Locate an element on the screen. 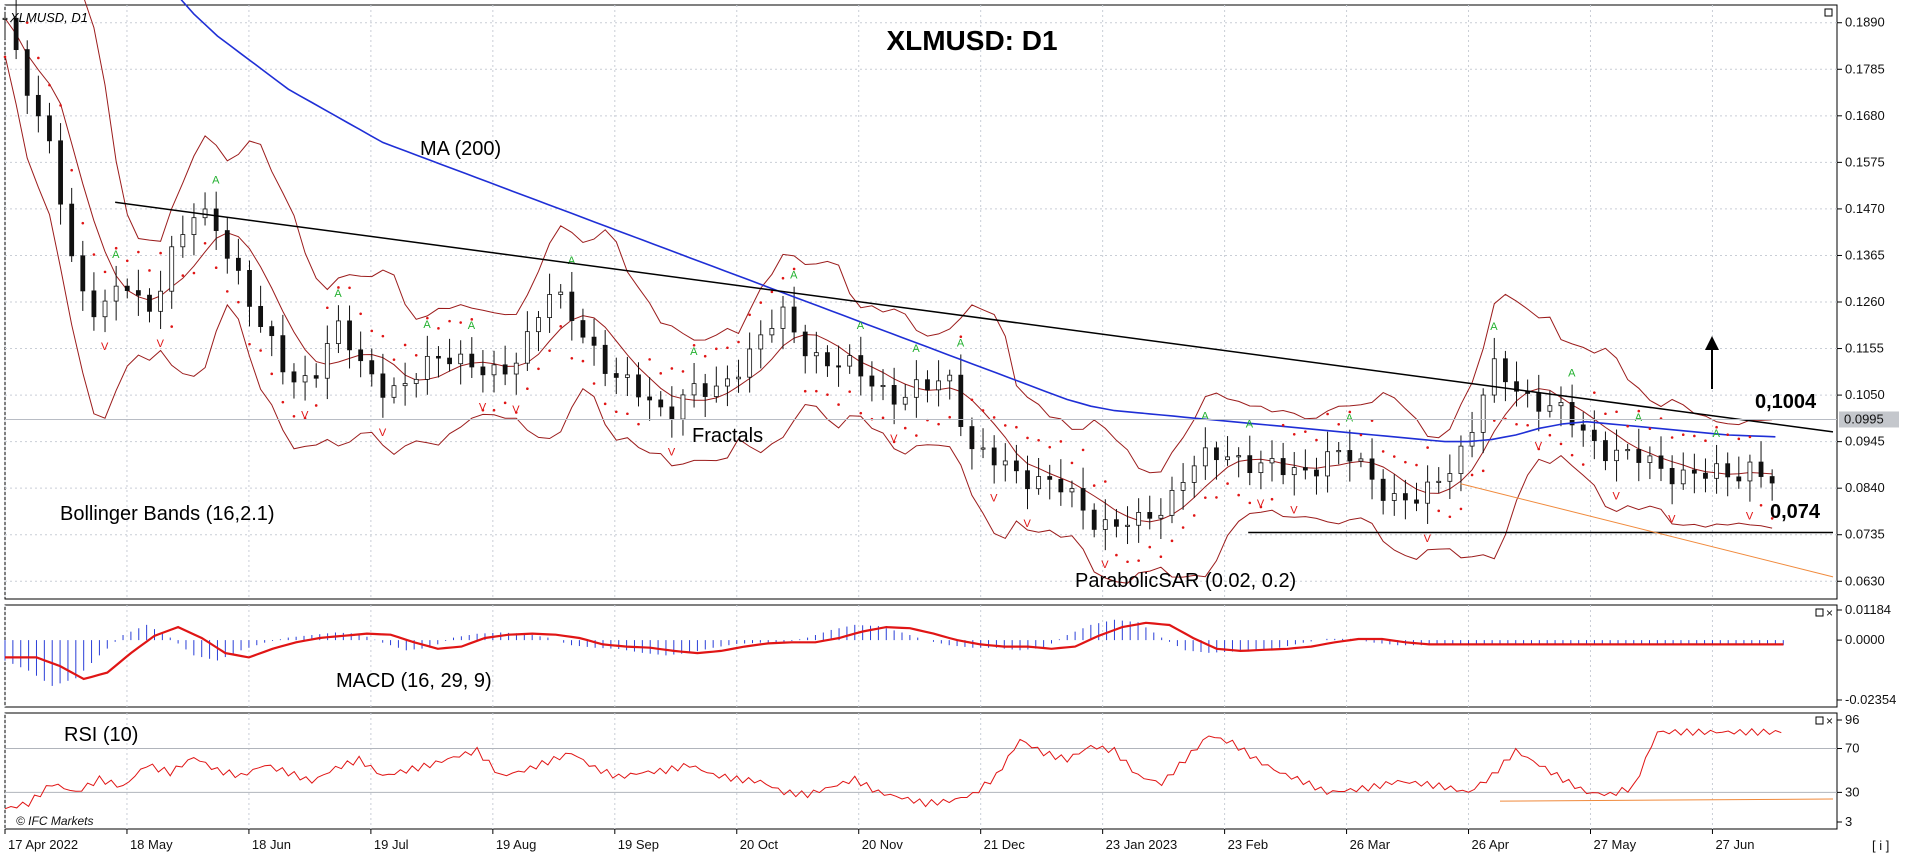 The width and height of the screenshot is (1912, 862). up-arrow-icon is located at coordinates (1712, 343).